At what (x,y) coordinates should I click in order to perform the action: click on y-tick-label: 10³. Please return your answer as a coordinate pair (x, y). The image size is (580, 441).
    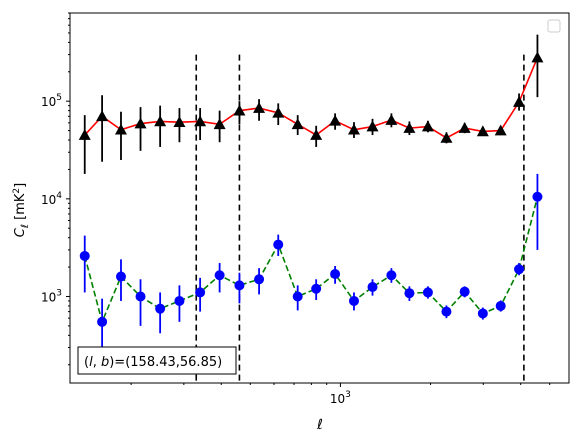
    Looking at the image, I should click on (51, 296).